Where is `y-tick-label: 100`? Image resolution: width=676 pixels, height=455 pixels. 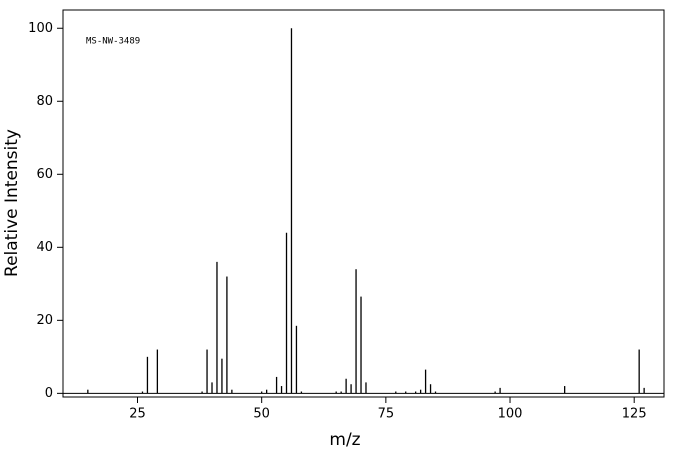
y-tick-label: 100 is located at coordinates (40, 28).